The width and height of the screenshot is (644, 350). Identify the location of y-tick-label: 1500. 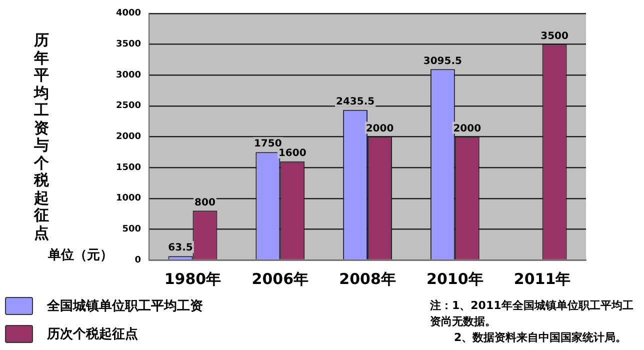
(129, 167).